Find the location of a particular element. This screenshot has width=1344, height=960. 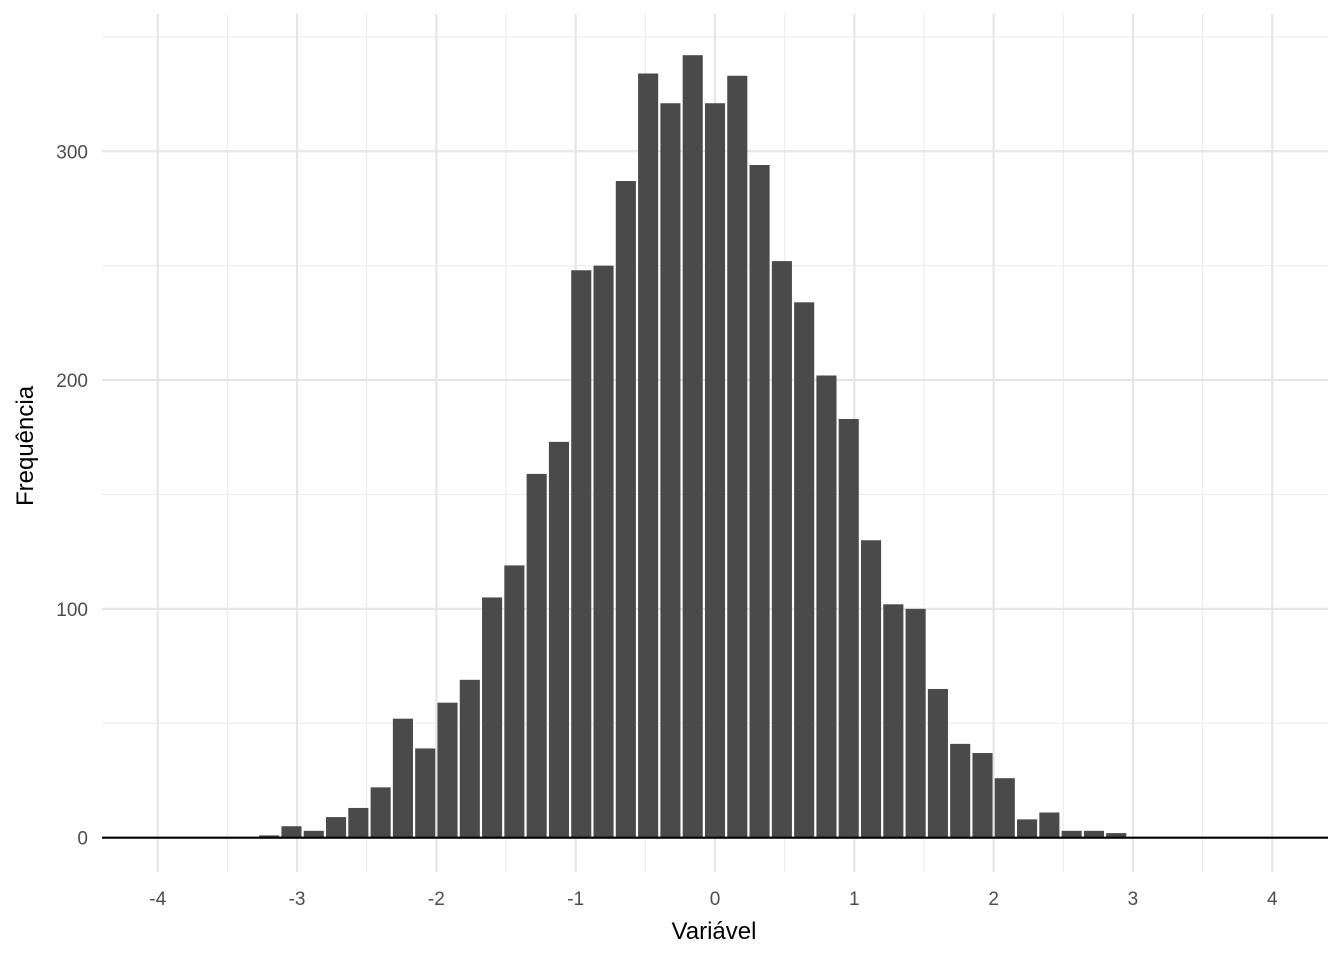

y-axis-tick-labels: 0 100 200 300 is located at coordinates (72, 495).